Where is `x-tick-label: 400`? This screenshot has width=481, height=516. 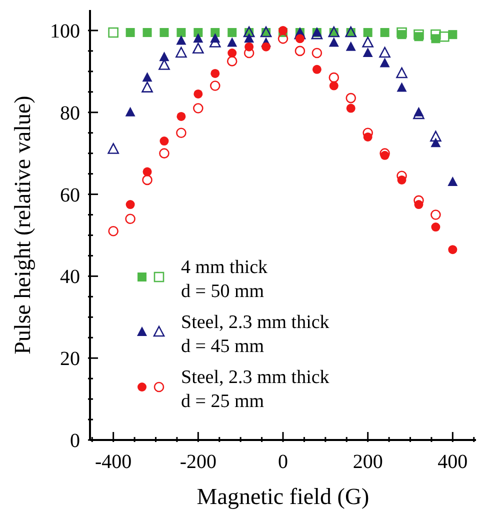 x-tick-label: 400 is located at coordinates (453, 462).